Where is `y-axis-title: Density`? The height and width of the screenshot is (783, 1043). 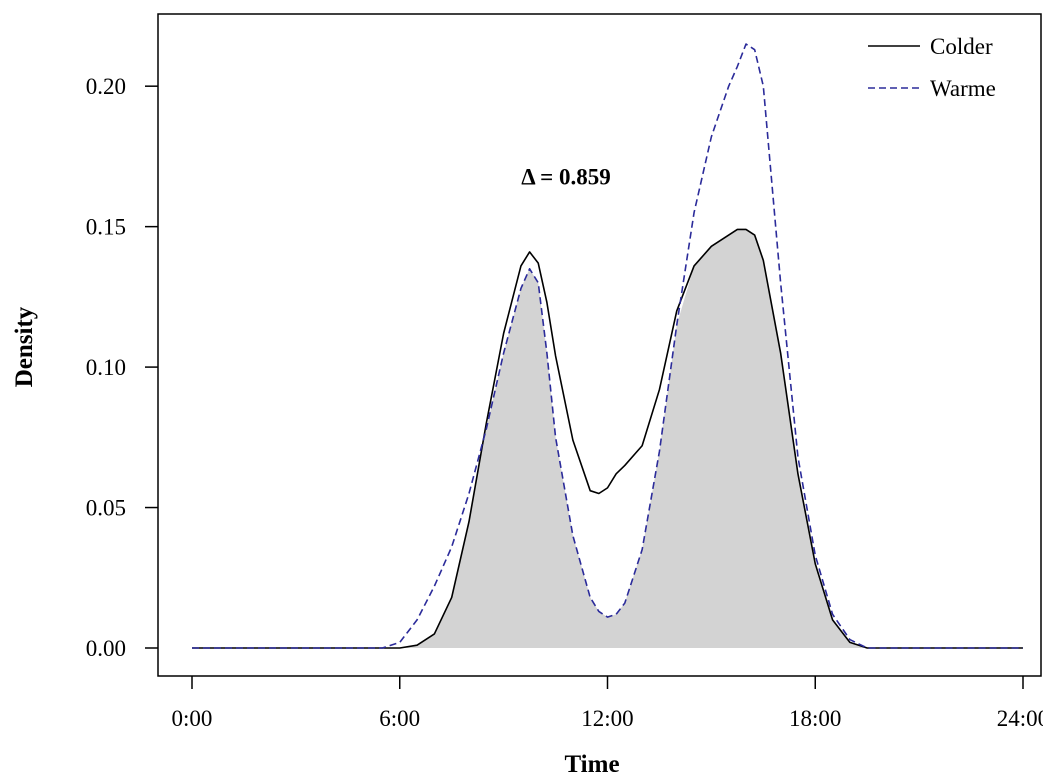 y-axis-title: Density is located at coordinates (24, 346).